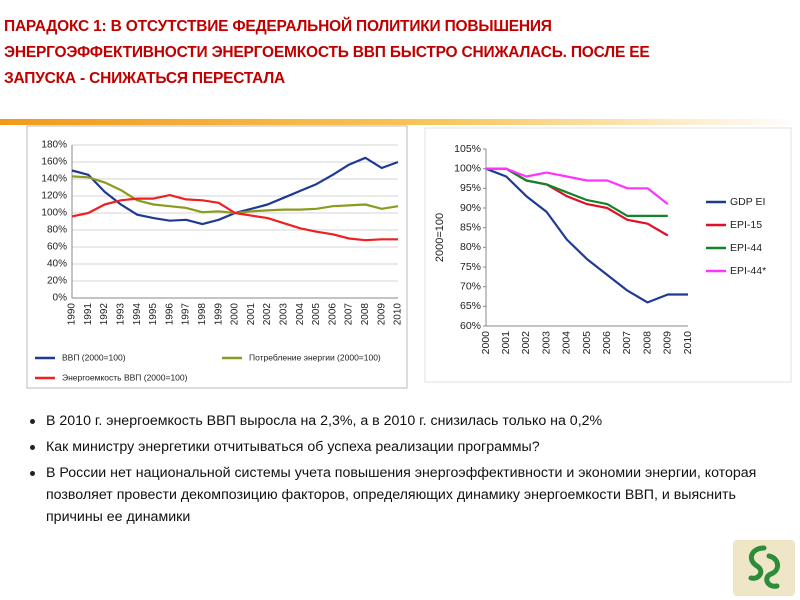 The width and height of the screenshot is (800, 600). Describe the element at coordinates (746, 248) in the screenshot. I see `legend-label: EPI-44` at that location.